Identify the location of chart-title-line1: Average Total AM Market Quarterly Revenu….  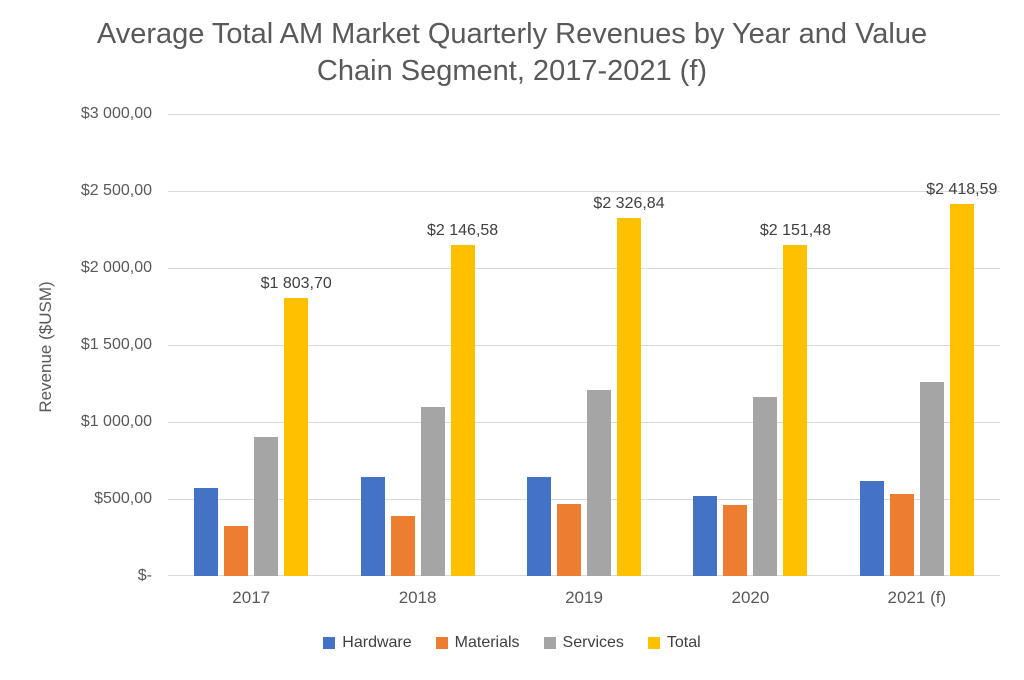
(512, 34).